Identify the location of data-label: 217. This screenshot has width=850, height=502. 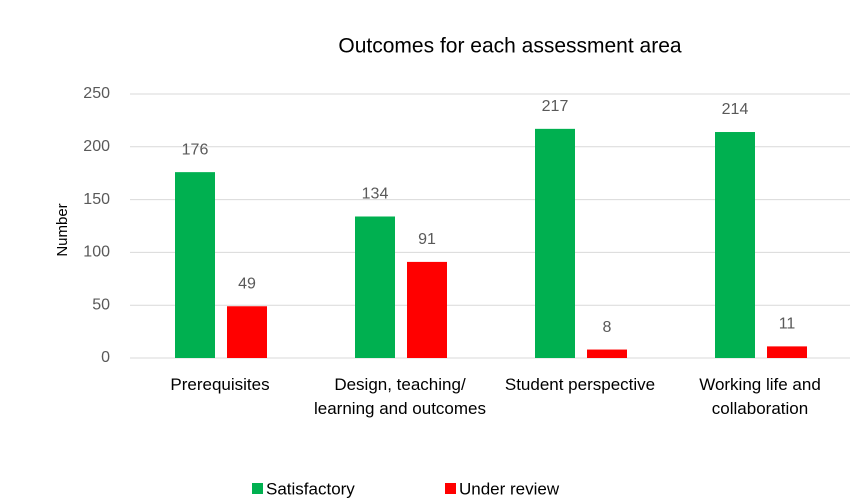
(555, 106).